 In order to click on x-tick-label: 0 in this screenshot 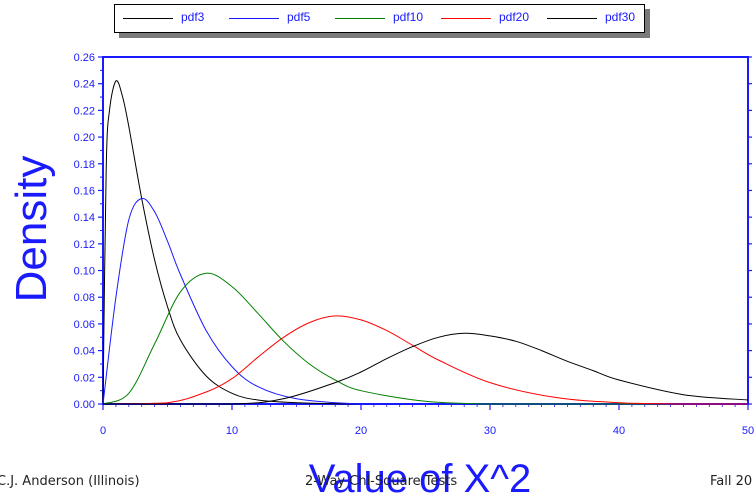, I will do `click(103, 431)`.